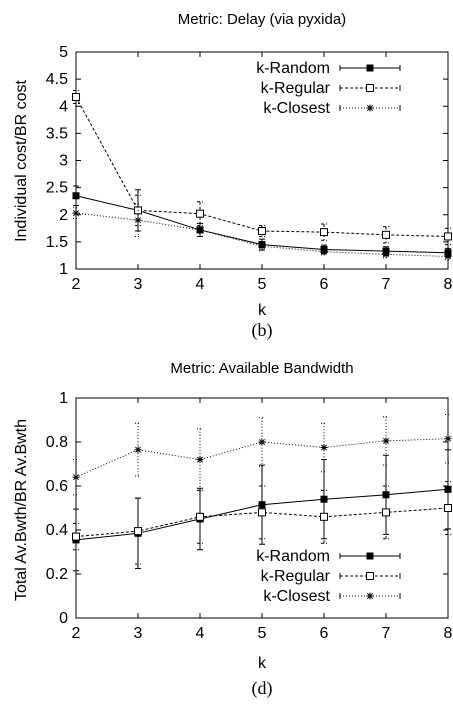 The height and width of the screenshot is (704, 453). I want to click on y-tick-label: 3, so click(63, 161).